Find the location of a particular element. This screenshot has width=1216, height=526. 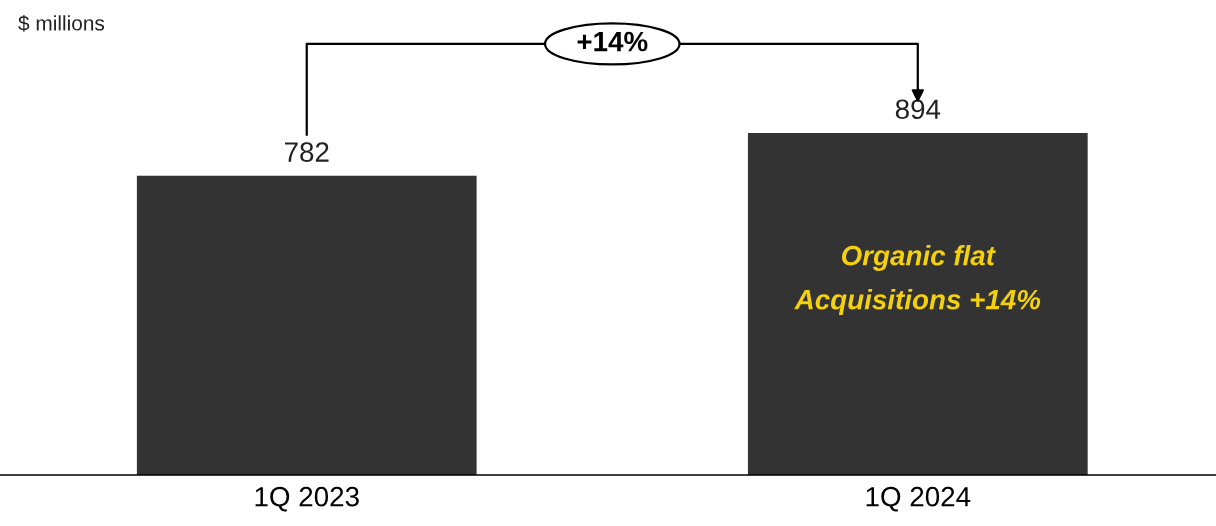

text: +14% is located at coordinates (612, 41).